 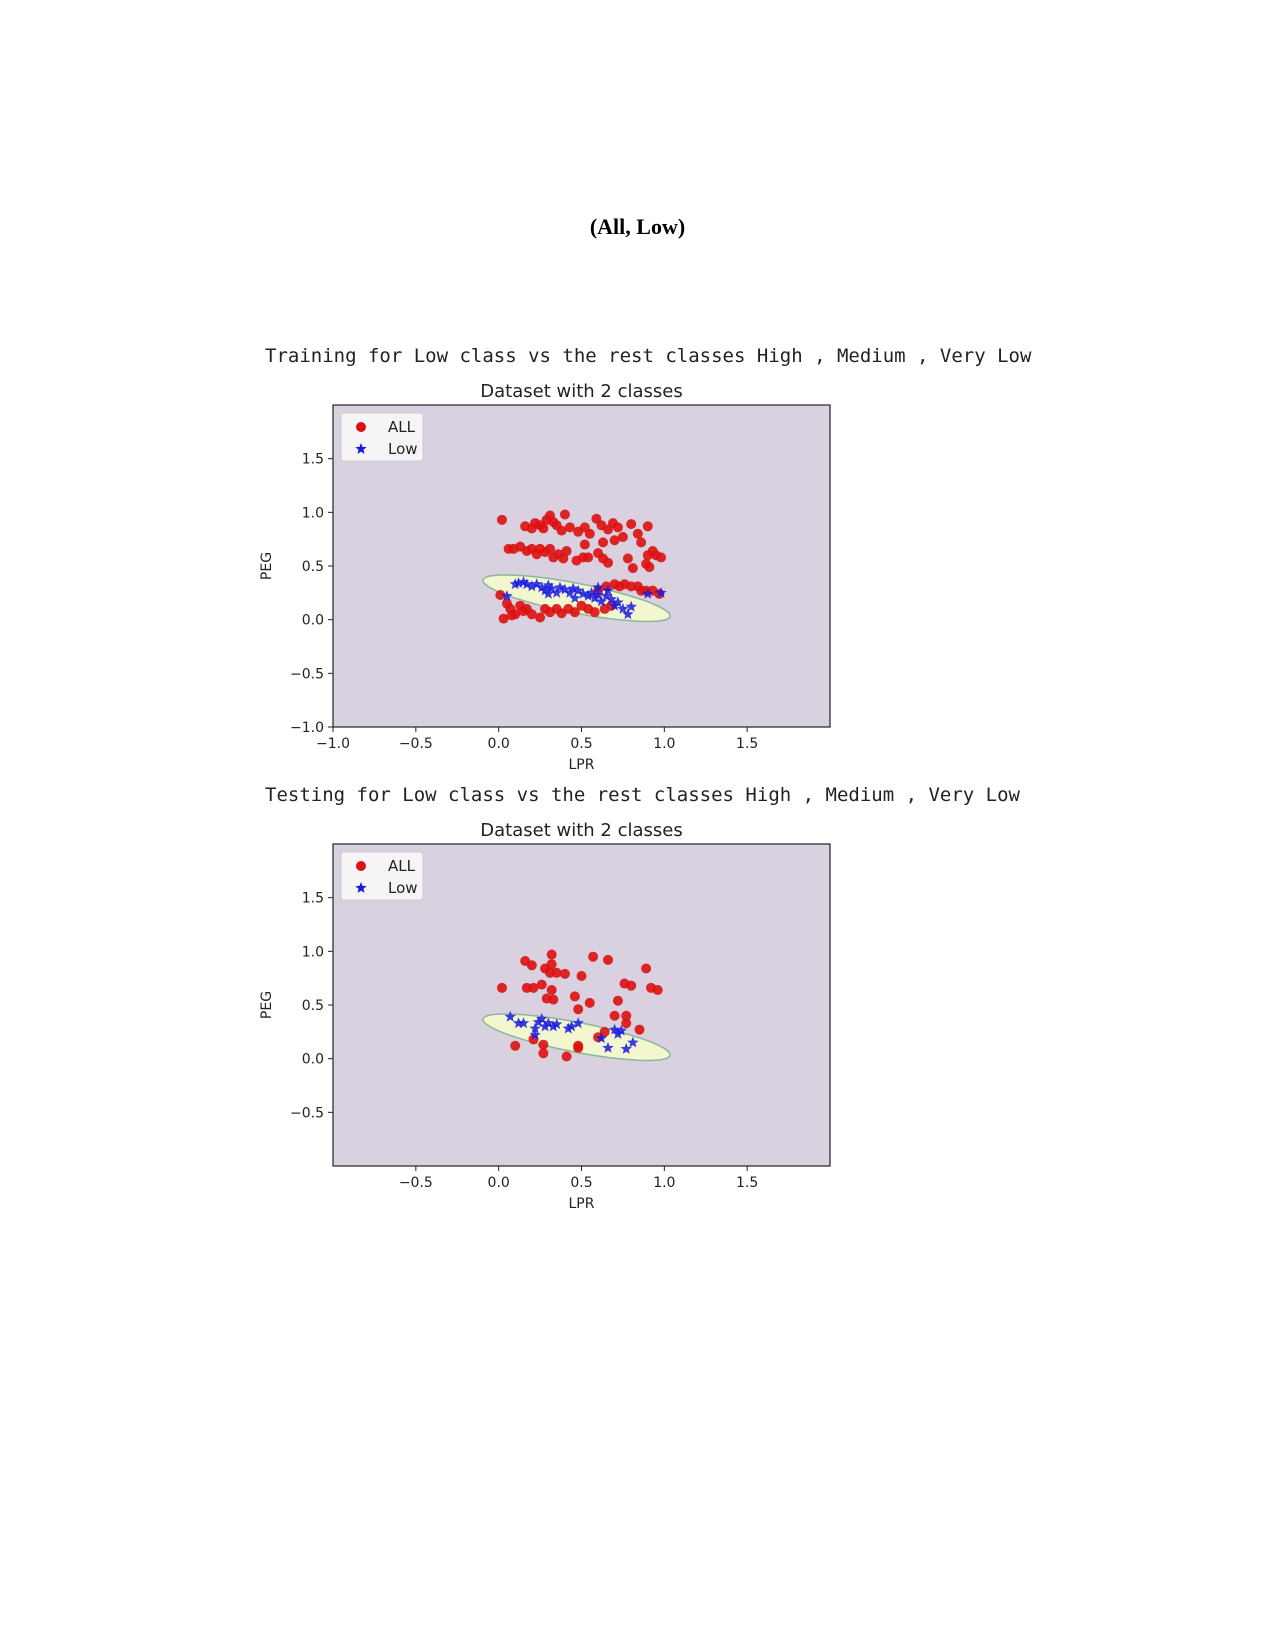 What do you see at coordinates (637, 226) in the screenshot?
I see `page-title: (All, Low)` at bounding box center [637, 226].